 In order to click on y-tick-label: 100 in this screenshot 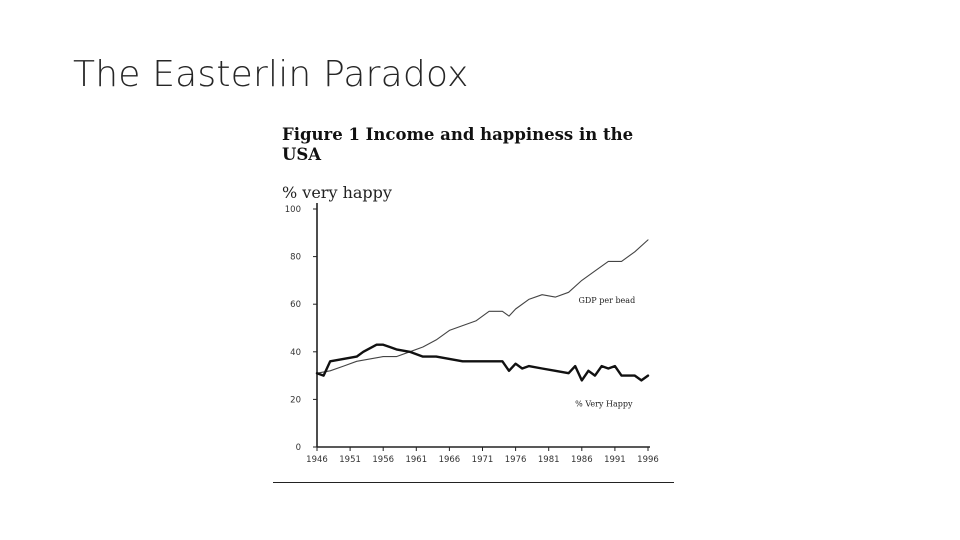, I will do `click(293, 210)`.